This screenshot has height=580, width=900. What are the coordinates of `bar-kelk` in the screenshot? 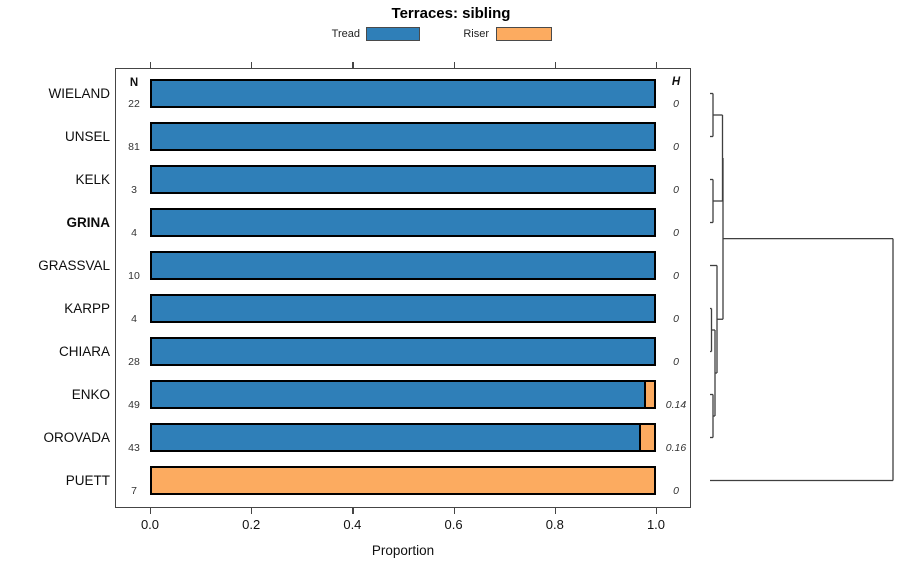 It's located at (403, 179).